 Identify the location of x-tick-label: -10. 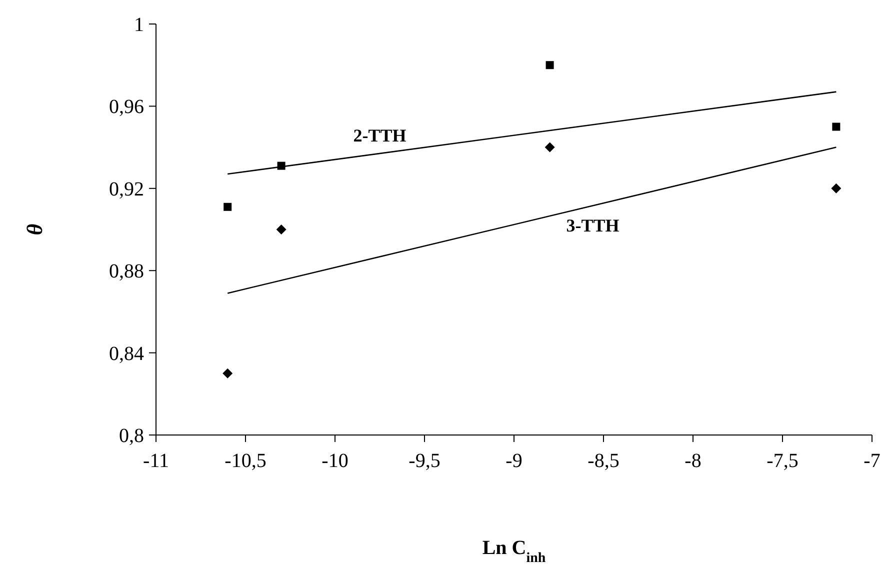
(335, 461).